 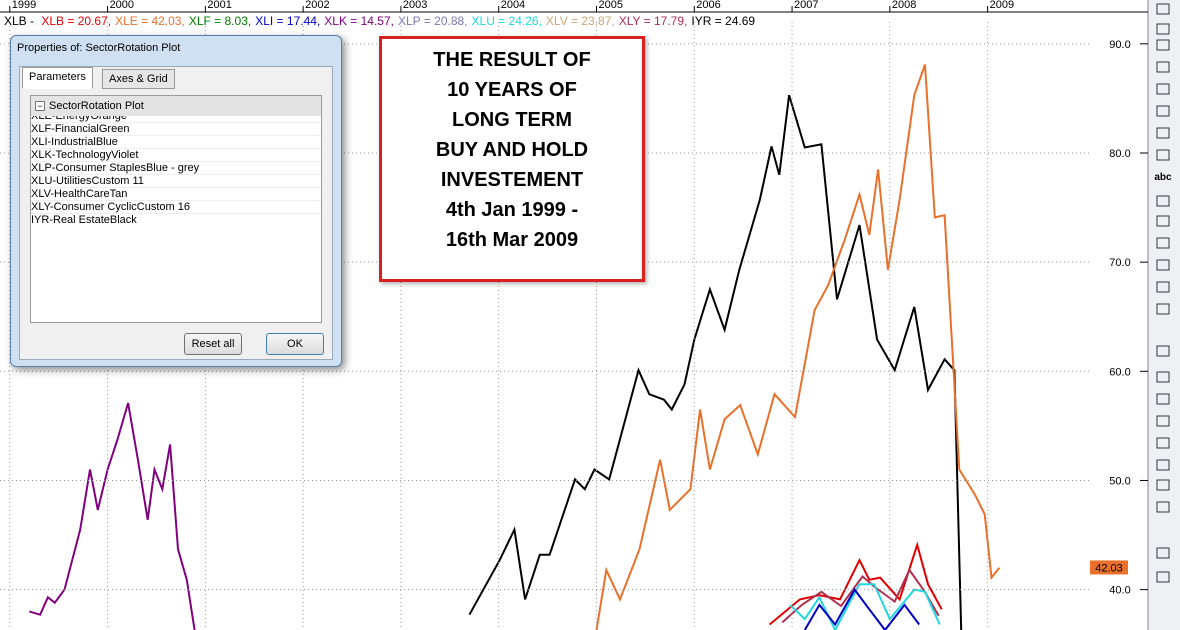 What do you see at coordinates (114, 129) in the screenshot?
I see `color-name: Green` at bounding box center [114, 129].